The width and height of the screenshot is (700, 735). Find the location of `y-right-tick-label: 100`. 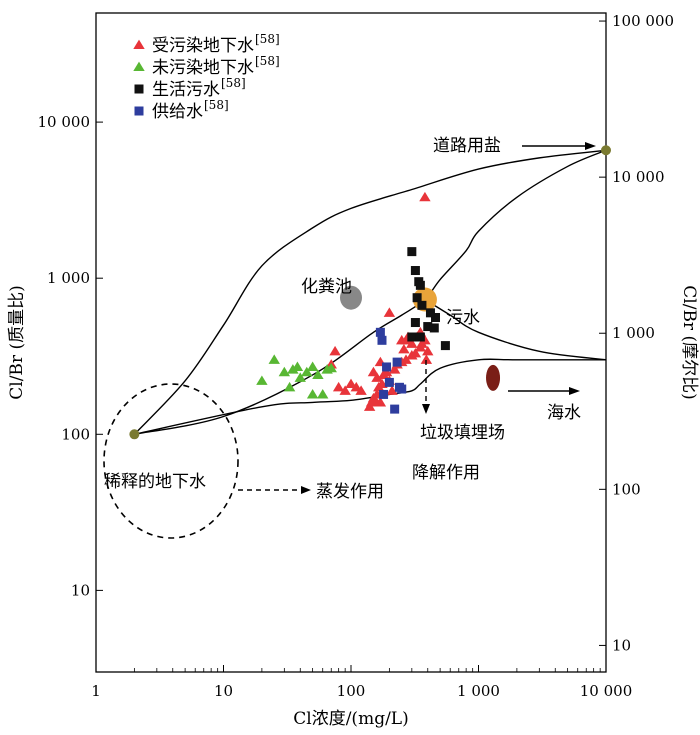

y-right-tick-label: 100 is located at coordinates (626, 489).